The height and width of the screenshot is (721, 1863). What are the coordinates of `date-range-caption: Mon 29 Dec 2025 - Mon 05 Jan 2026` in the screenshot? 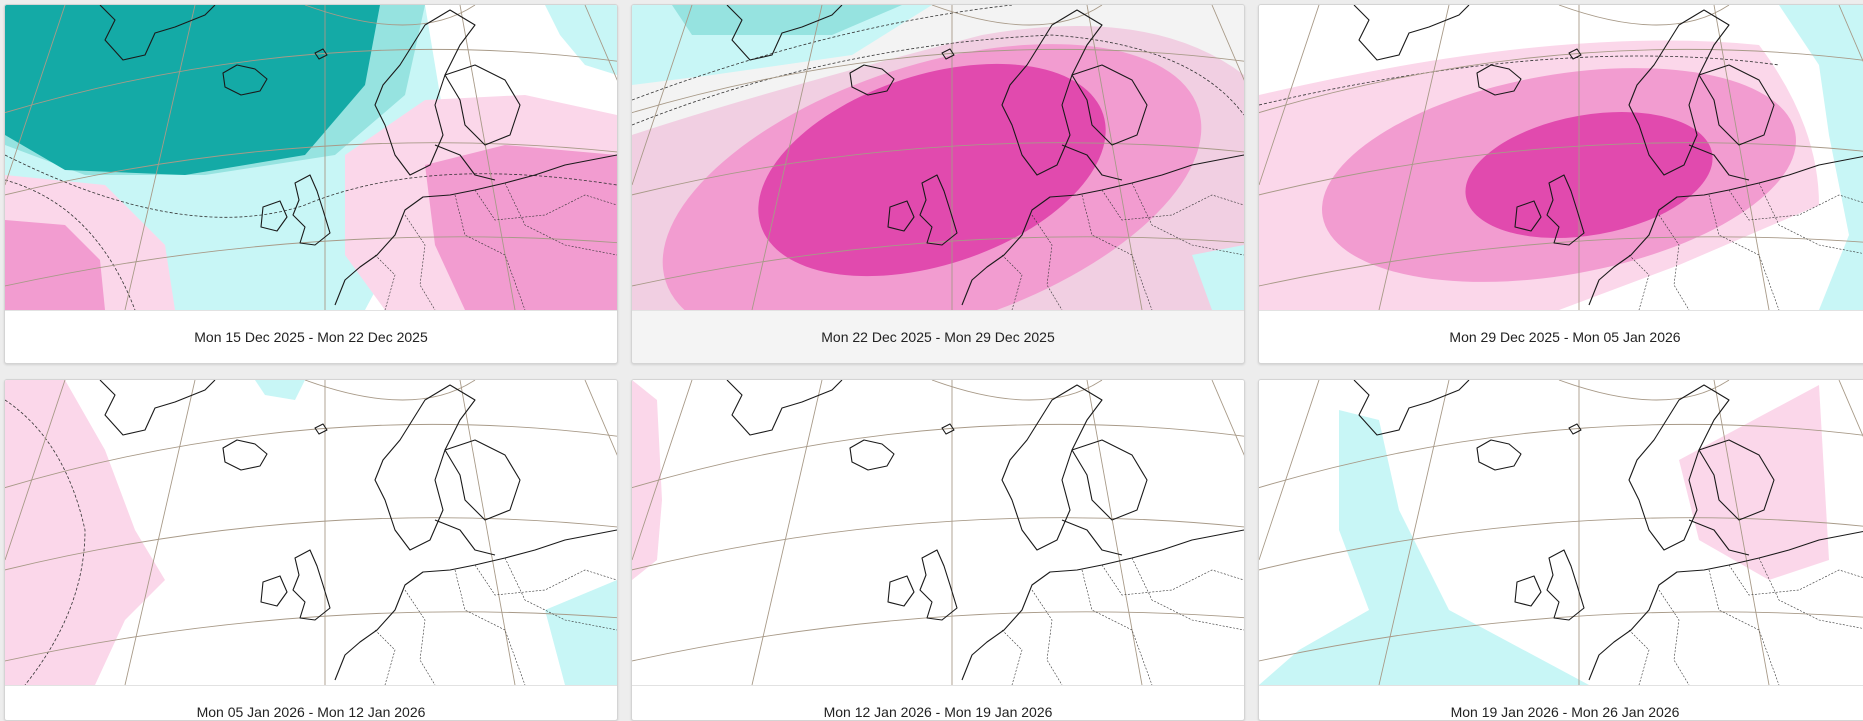 It's located at (1561, 336).